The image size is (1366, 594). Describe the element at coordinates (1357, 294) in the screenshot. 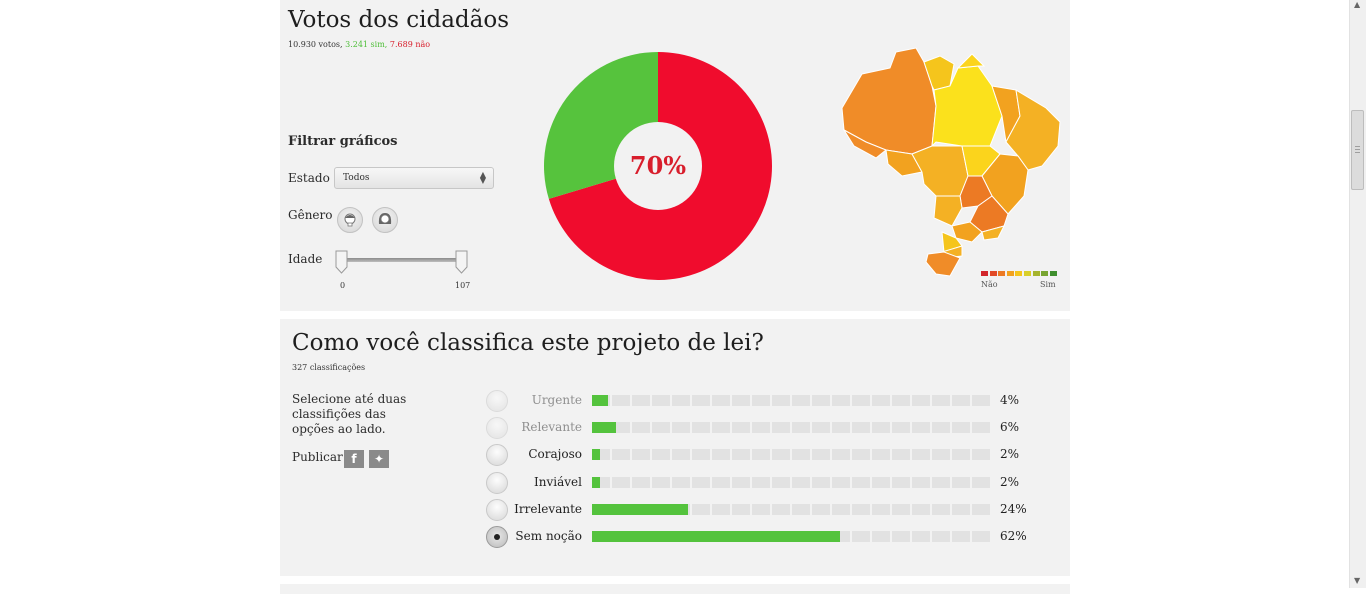

I see `page-scrollbar: ▲ ▼` at that location.